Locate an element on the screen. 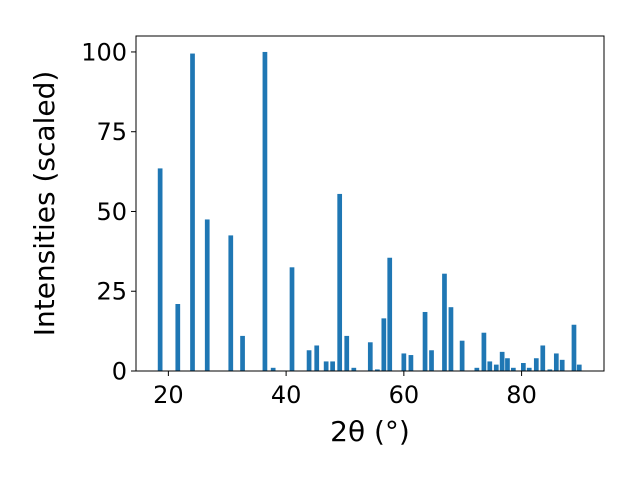  y-tick-label: 75 is located at coordinates (111, 132).